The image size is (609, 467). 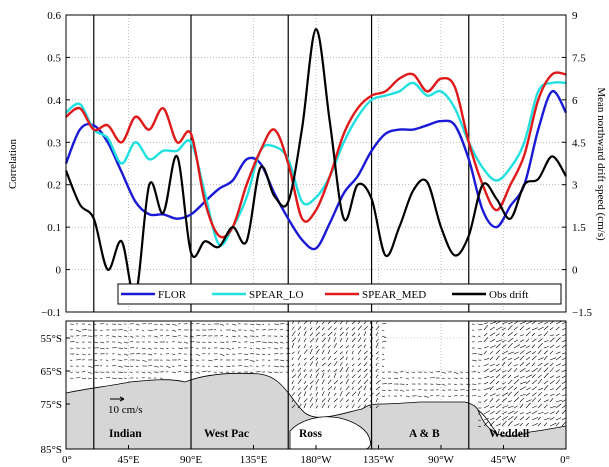 I want to click on y-tick-label: 0.5, so click(x=54, y=58).